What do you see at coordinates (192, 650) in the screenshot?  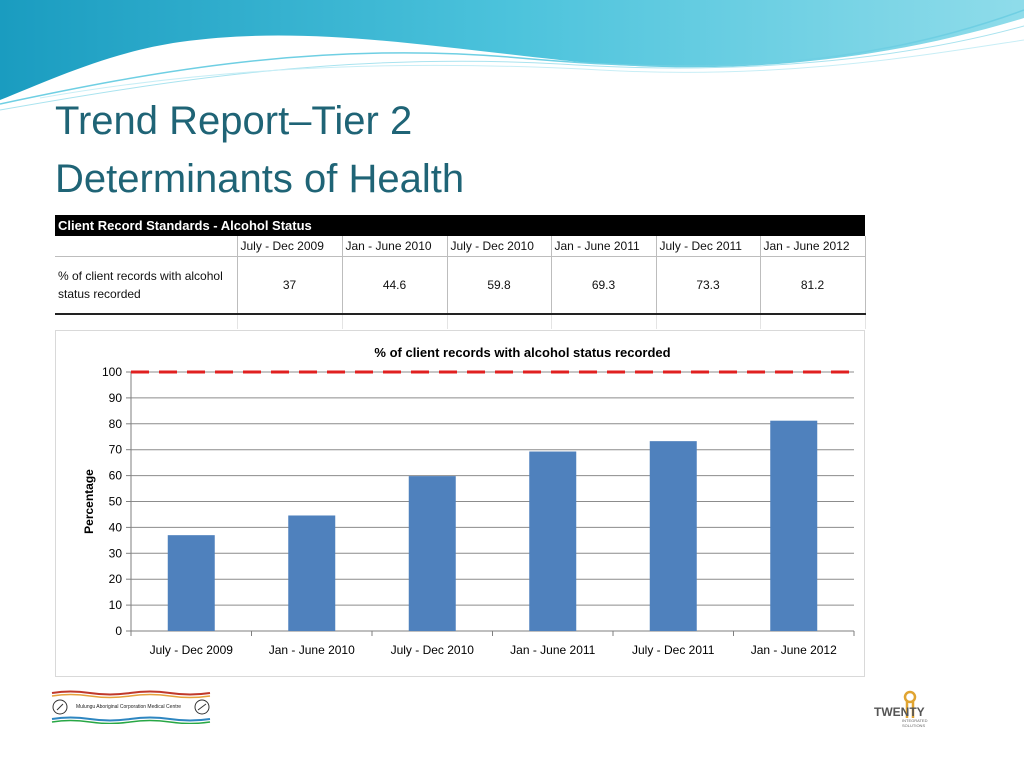 I see `x-tick-label: July - Dec 2009` at bounding box center [192, 650].